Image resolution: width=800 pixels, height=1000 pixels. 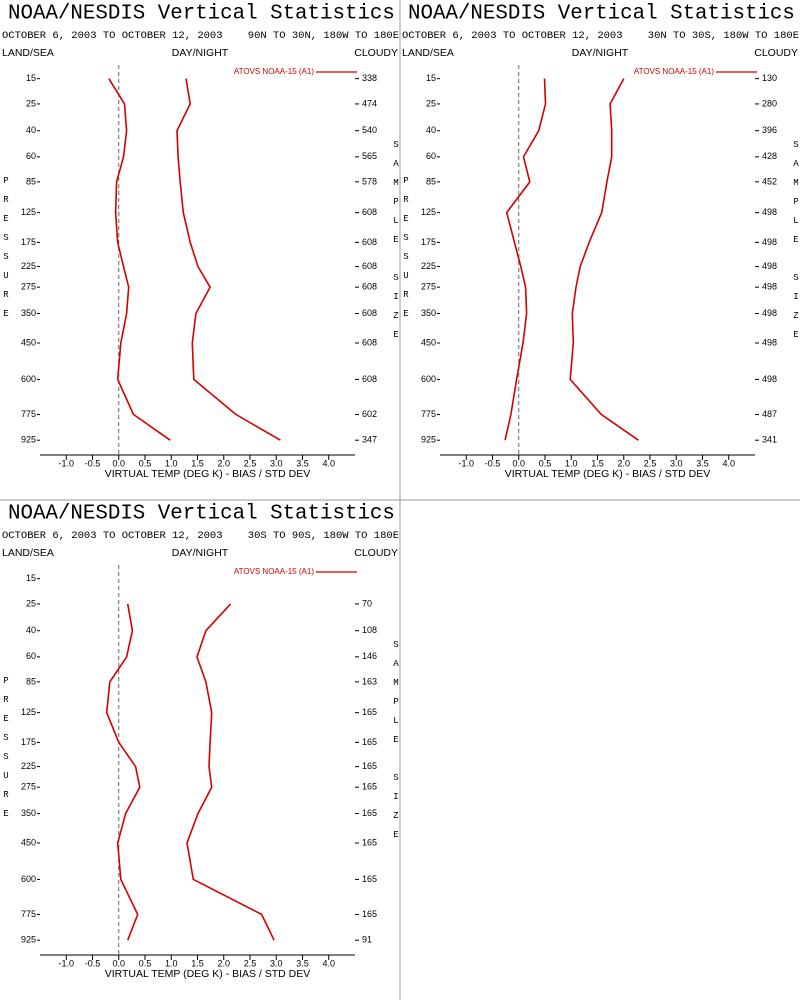 I want to click on sample-size-label: 91, so click(x=367, y=940).